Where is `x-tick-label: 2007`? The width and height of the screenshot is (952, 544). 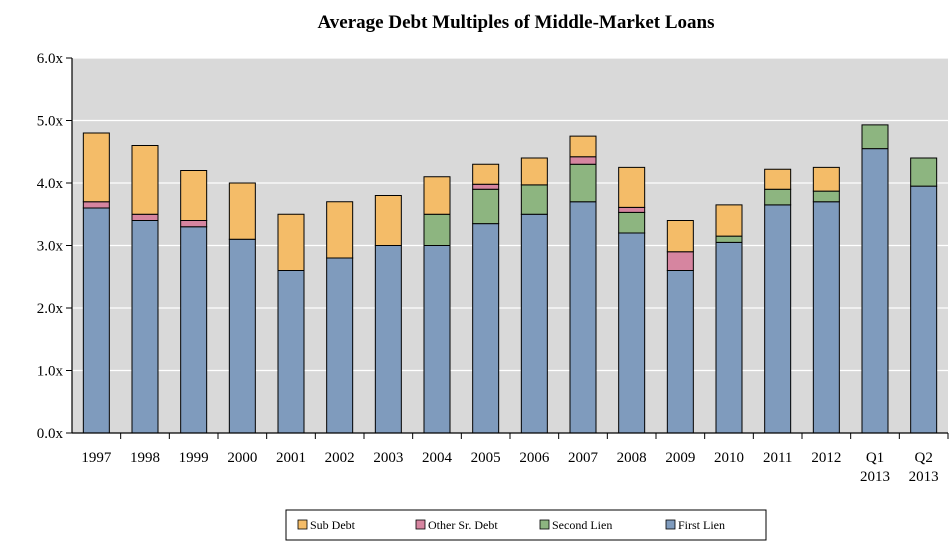 x-tick-label: 2007 is located at coordinates (583, 458).